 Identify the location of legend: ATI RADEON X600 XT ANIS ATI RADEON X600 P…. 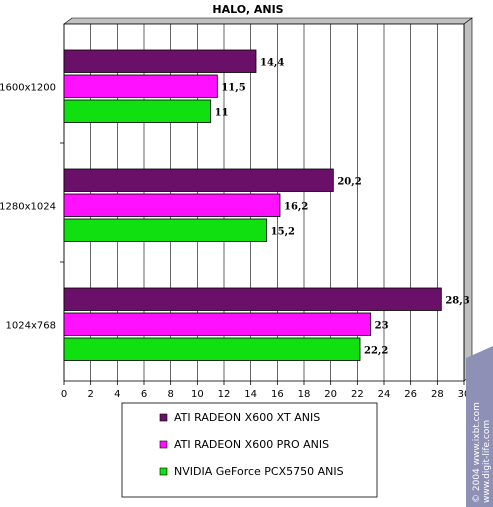
(249, 450).